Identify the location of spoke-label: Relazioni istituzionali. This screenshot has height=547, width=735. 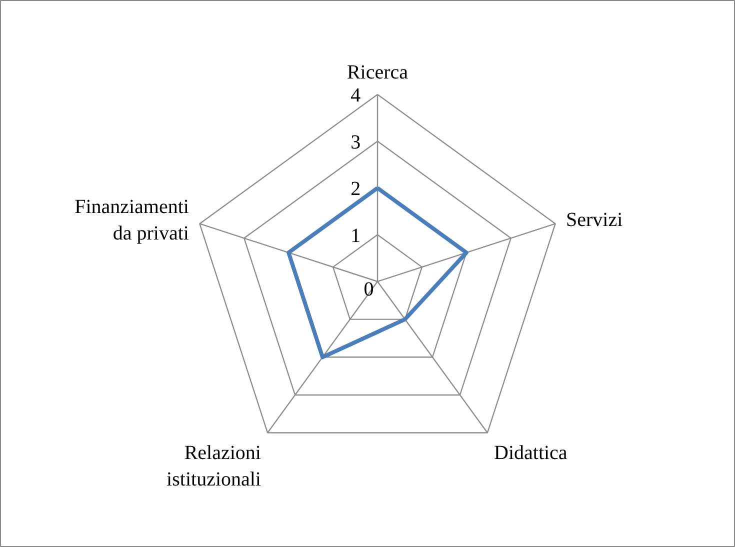
(214, 466).